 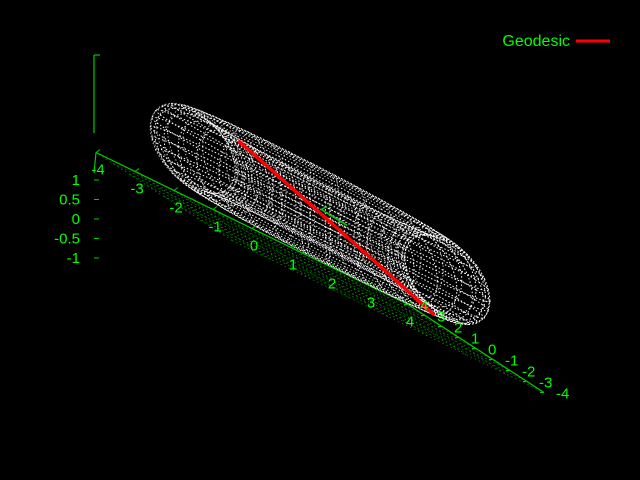 What do you see at coordinates (475, 339) in the screenshot?
I see `y-tick-label: 1` at bounding box center [475, 339].